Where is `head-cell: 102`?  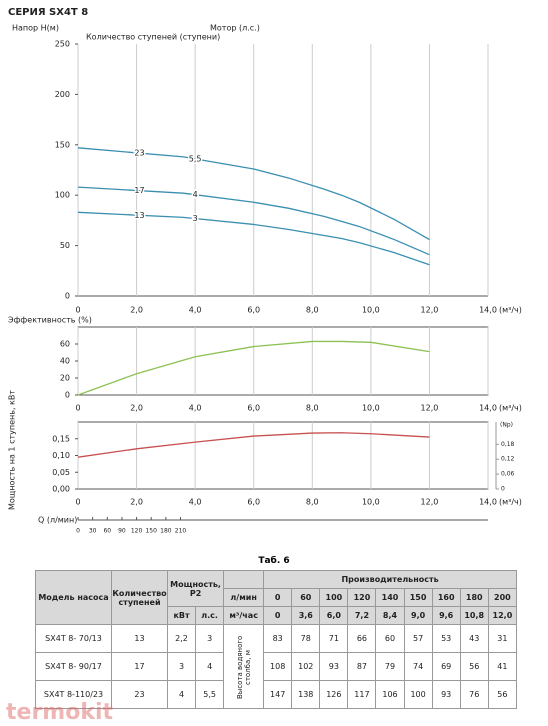
head-cell: 102 is located at coordinates (306, 666).